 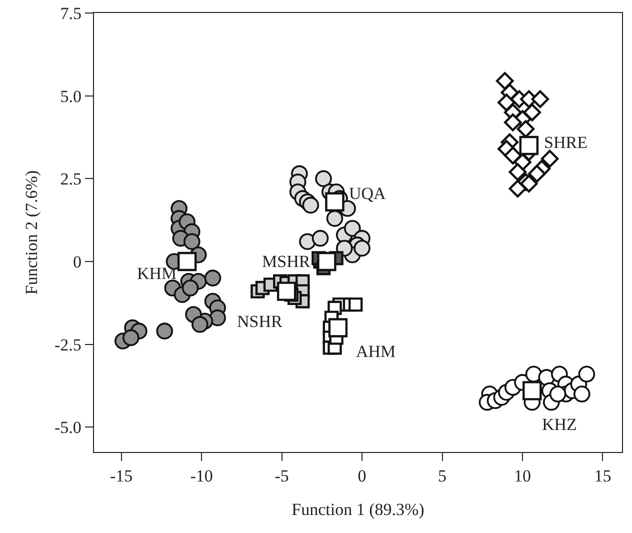 I want to click on y-tick-label: 2.5, so click(x=71, y=179).